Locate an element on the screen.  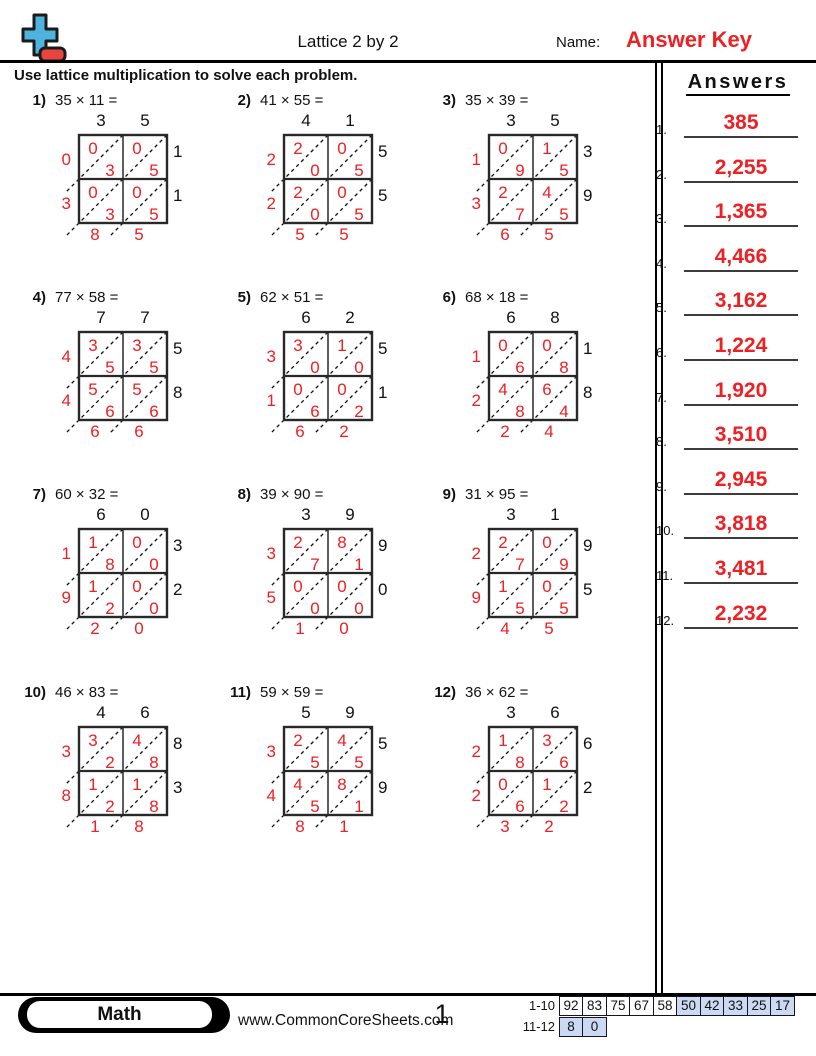
lattice-left-sum: 9 is located at coordinates (66, 597).